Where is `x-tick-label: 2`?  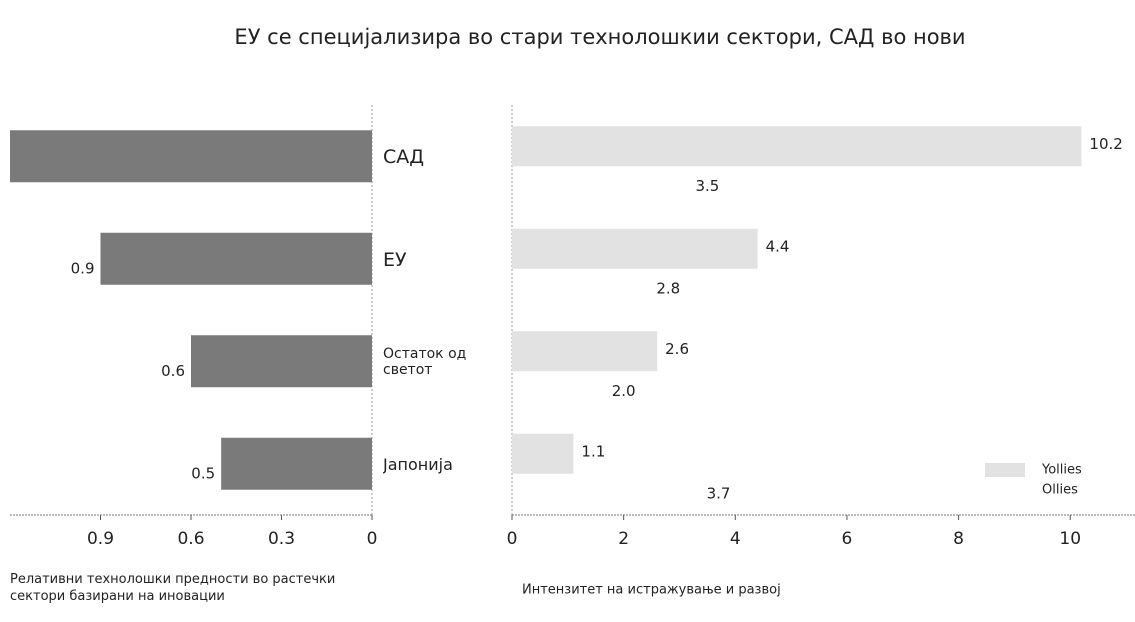
x-tick-label: 2 is located at coordinates (623, 539).